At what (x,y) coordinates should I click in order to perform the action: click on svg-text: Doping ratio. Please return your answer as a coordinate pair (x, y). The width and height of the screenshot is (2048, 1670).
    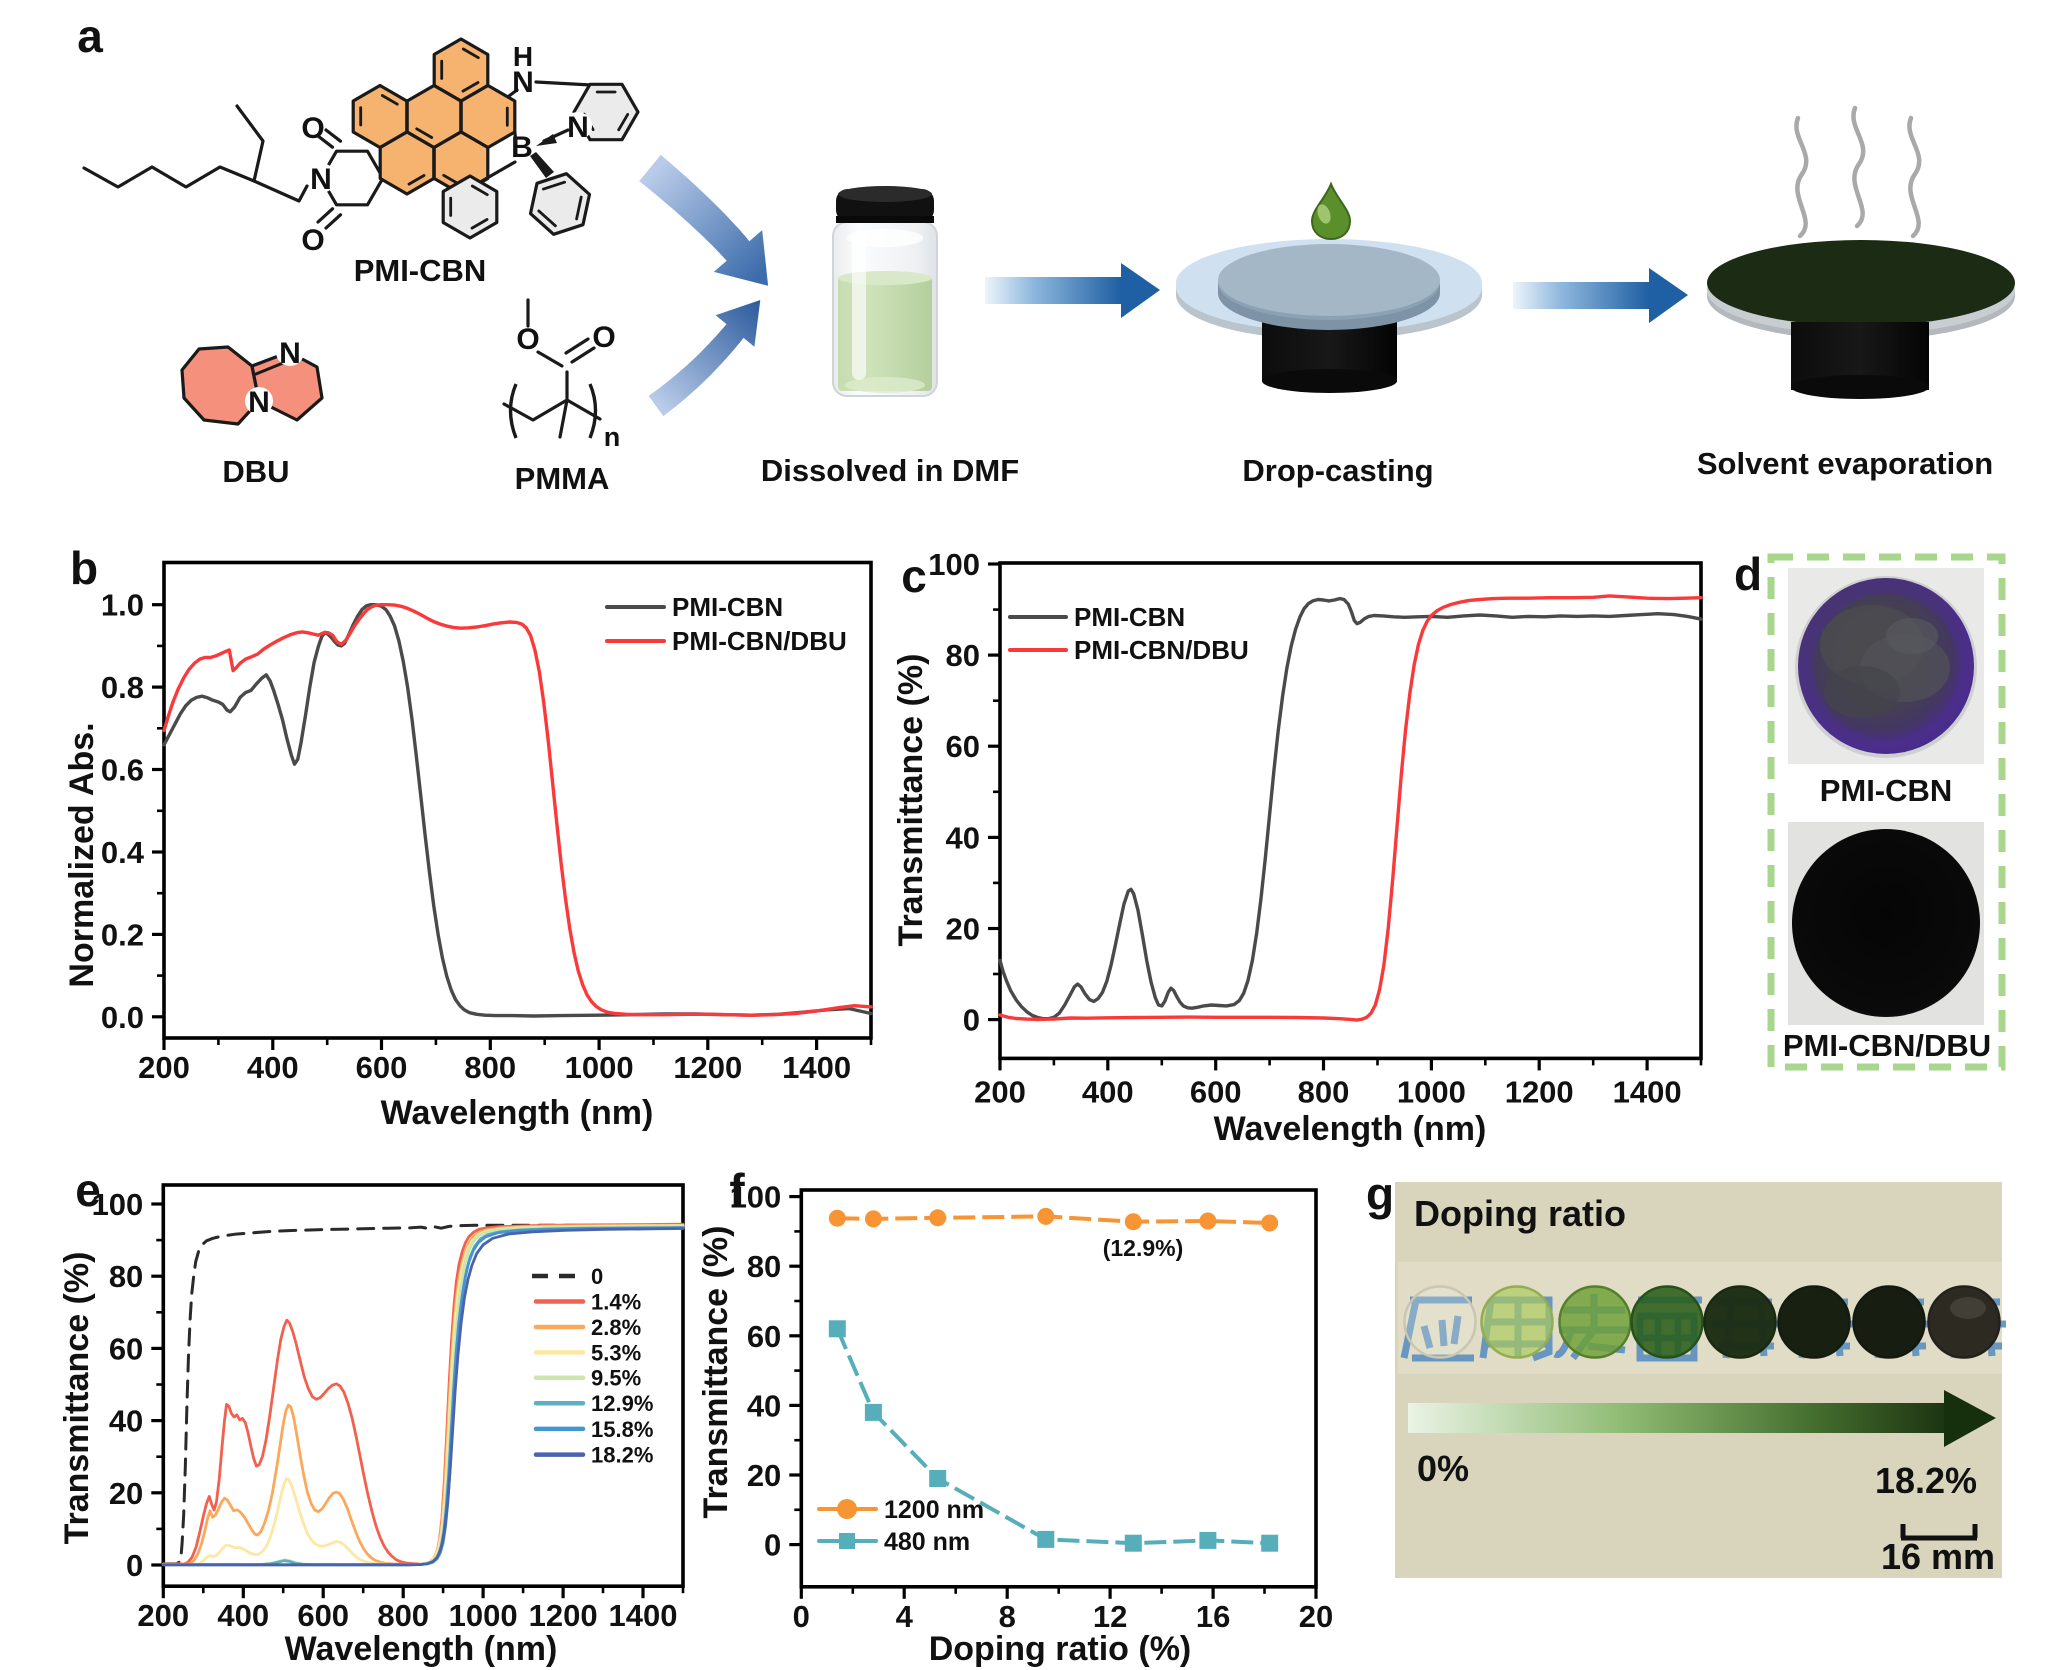
    Looking at the image, I should click on (1520, 1213).